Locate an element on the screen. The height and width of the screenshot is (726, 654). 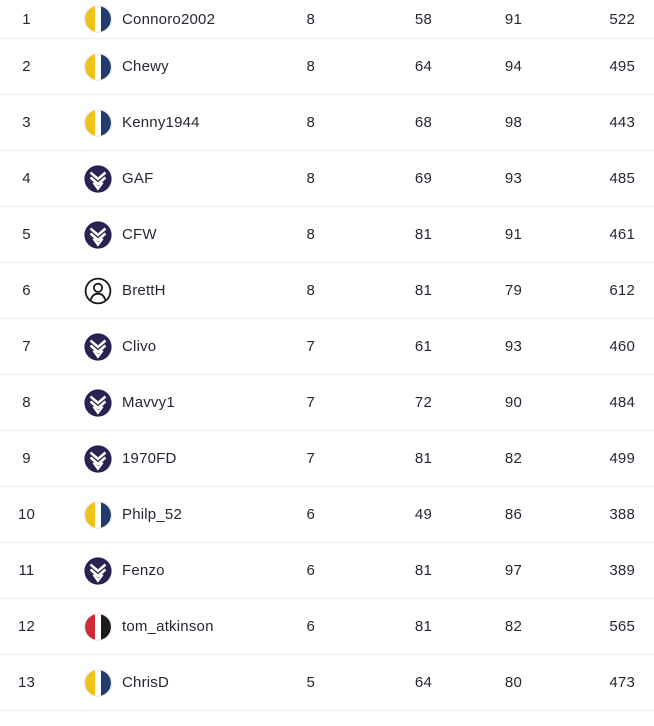
table-row: 5 CFW 8 81 91 461 is located at coordinates (327, 235).